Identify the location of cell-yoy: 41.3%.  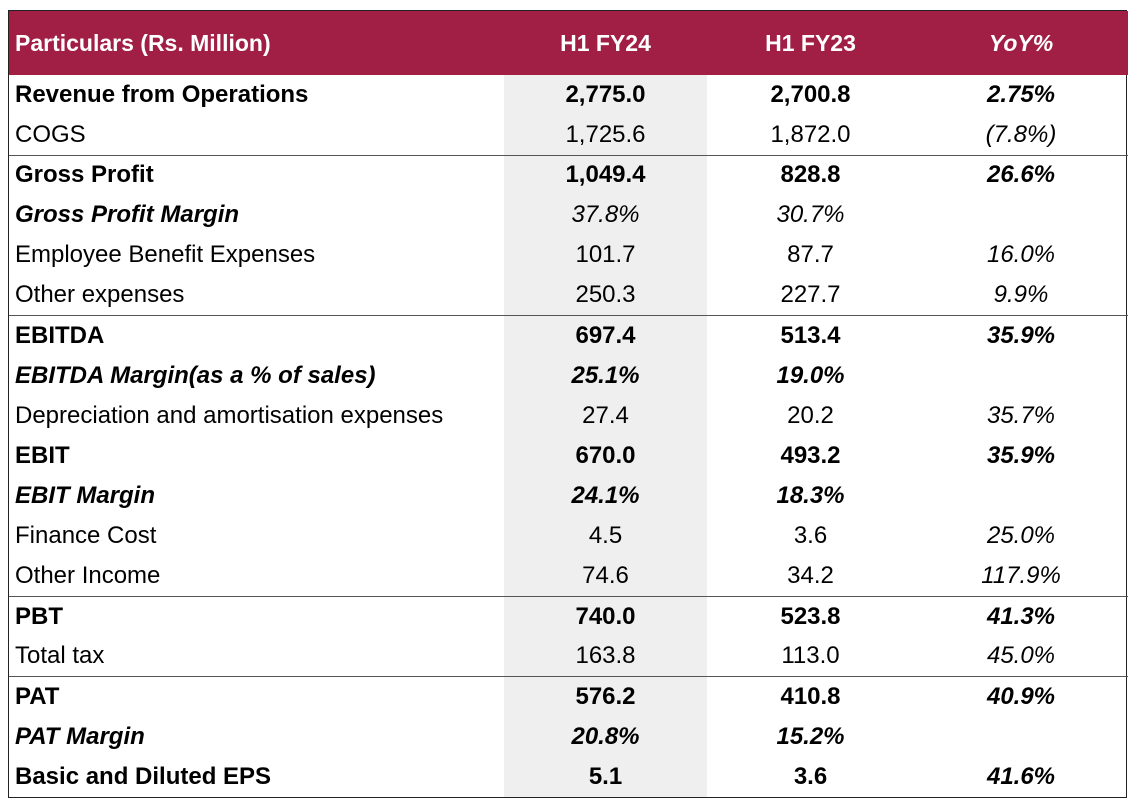
(1021, 616).